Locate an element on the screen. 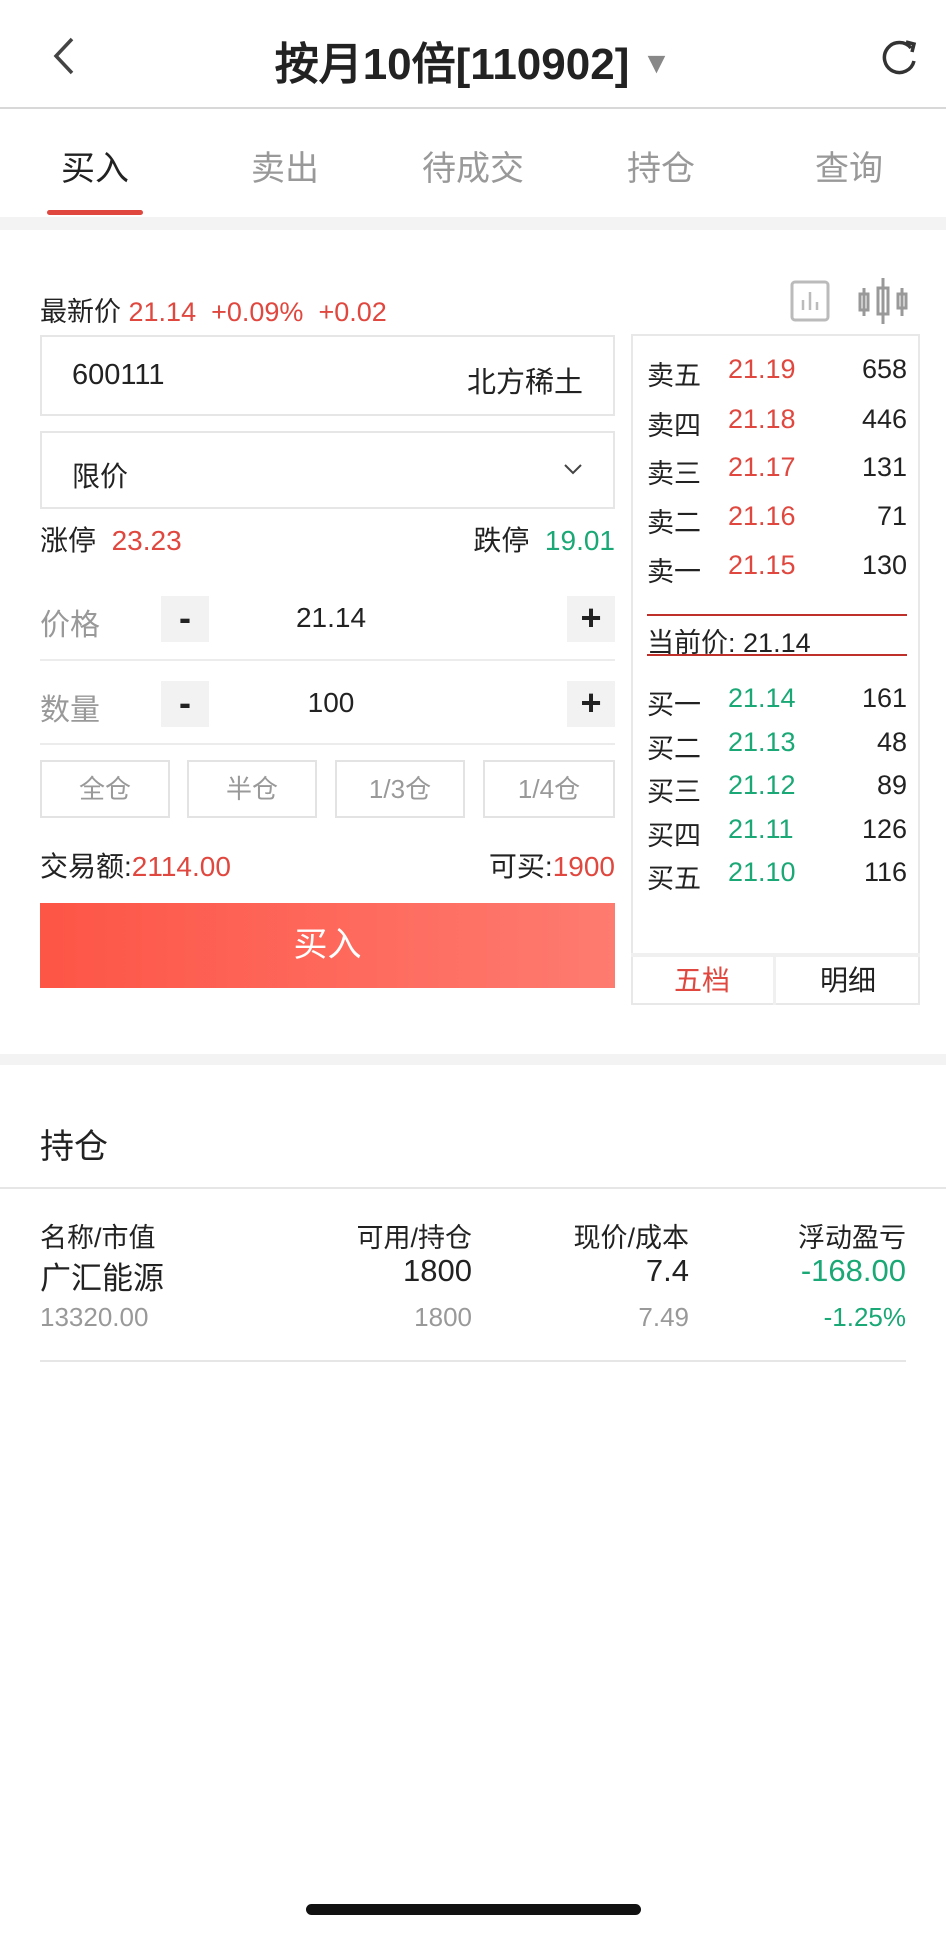 Image resolution: width=946 pixels, height=1936 pixels. column-header-pnl: 浮动盈亏 is located at coordinates (852, 1238).